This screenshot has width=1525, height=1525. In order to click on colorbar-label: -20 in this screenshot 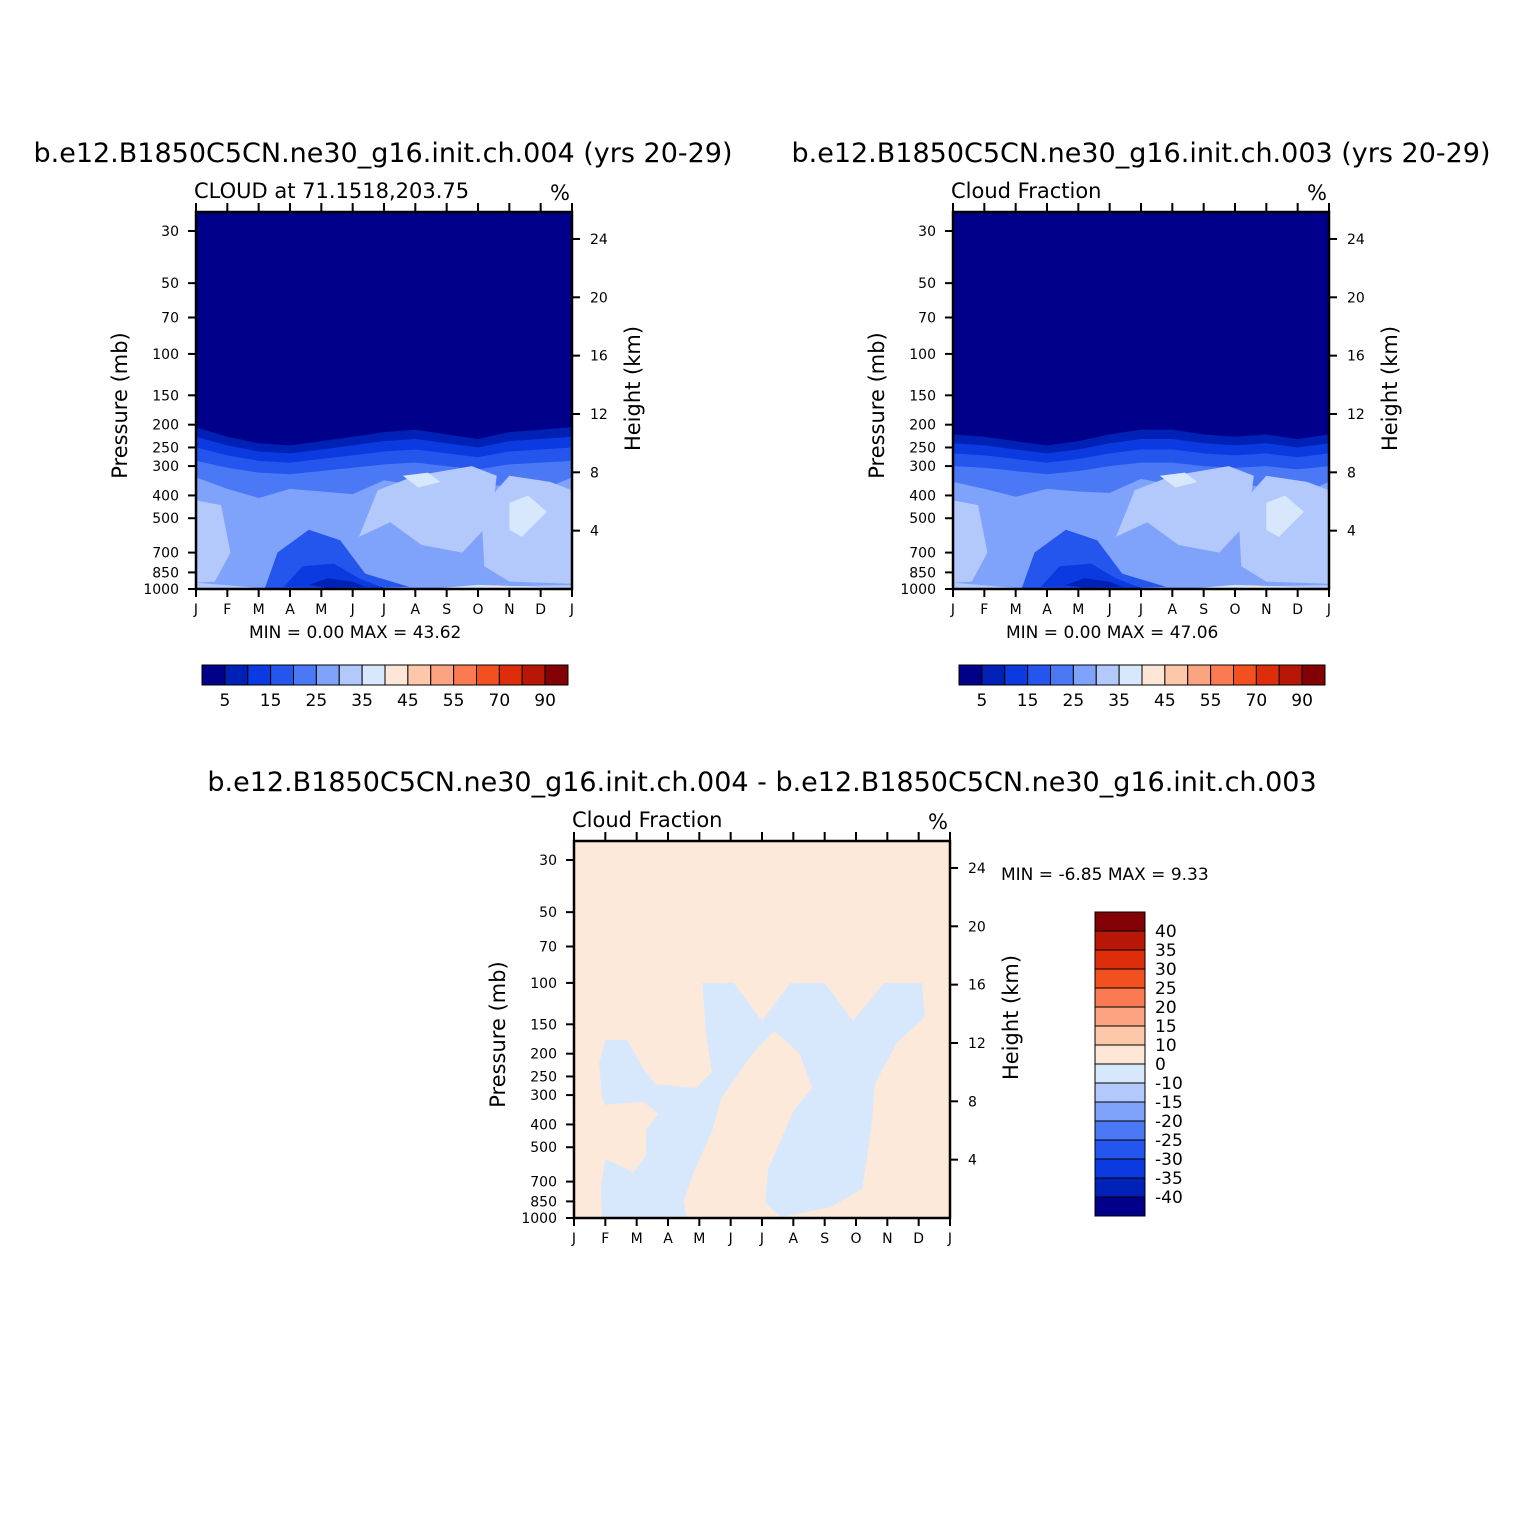, I will do `click(1169, 1122)`.